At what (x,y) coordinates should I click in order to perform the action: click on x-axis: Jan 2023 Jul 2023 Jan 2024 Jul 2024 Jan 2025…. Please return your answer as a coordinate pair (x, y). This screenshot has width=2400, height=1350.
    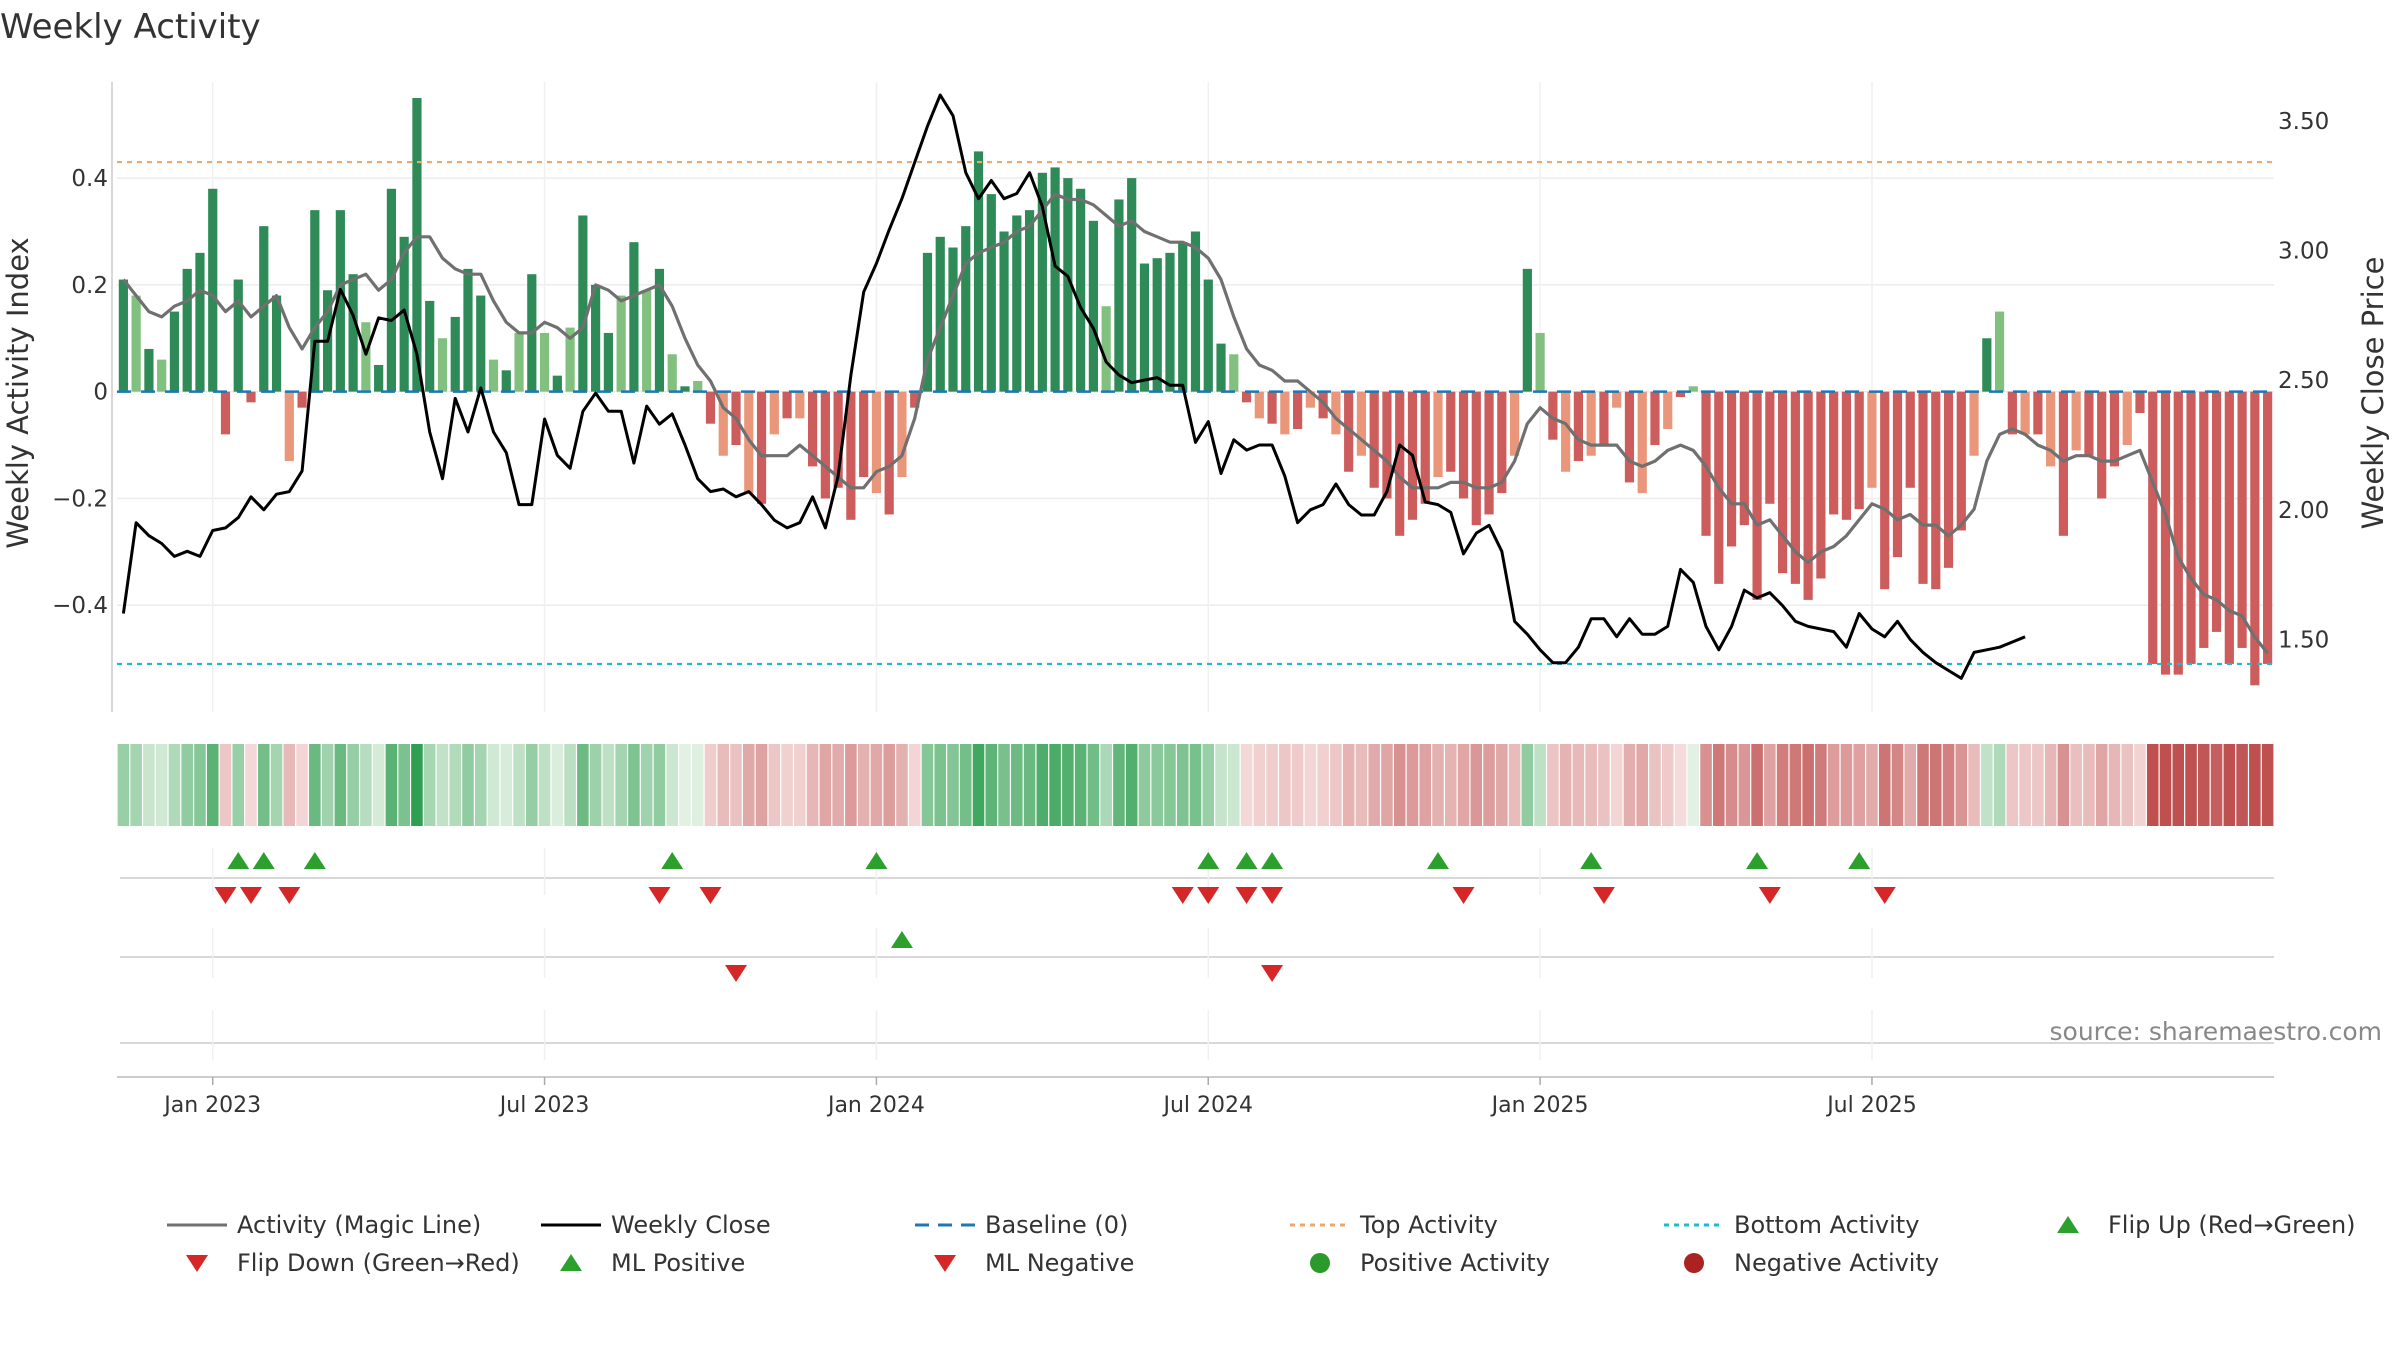
    Looking at the image, I should click on (1195, 1097).